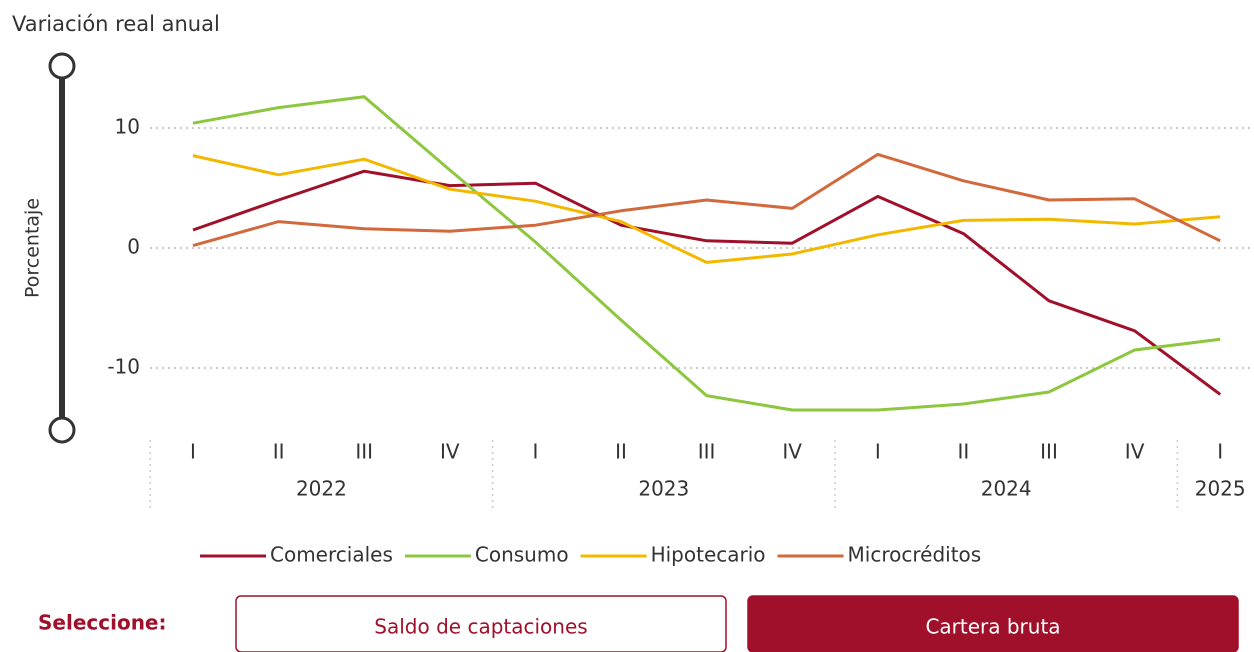 This screenshot has height=652, width=1254. What do you see at coordinates (992, 627) in the screenshot?
I see `button-label: Cartera bruta` at bounding box center [992, 627].